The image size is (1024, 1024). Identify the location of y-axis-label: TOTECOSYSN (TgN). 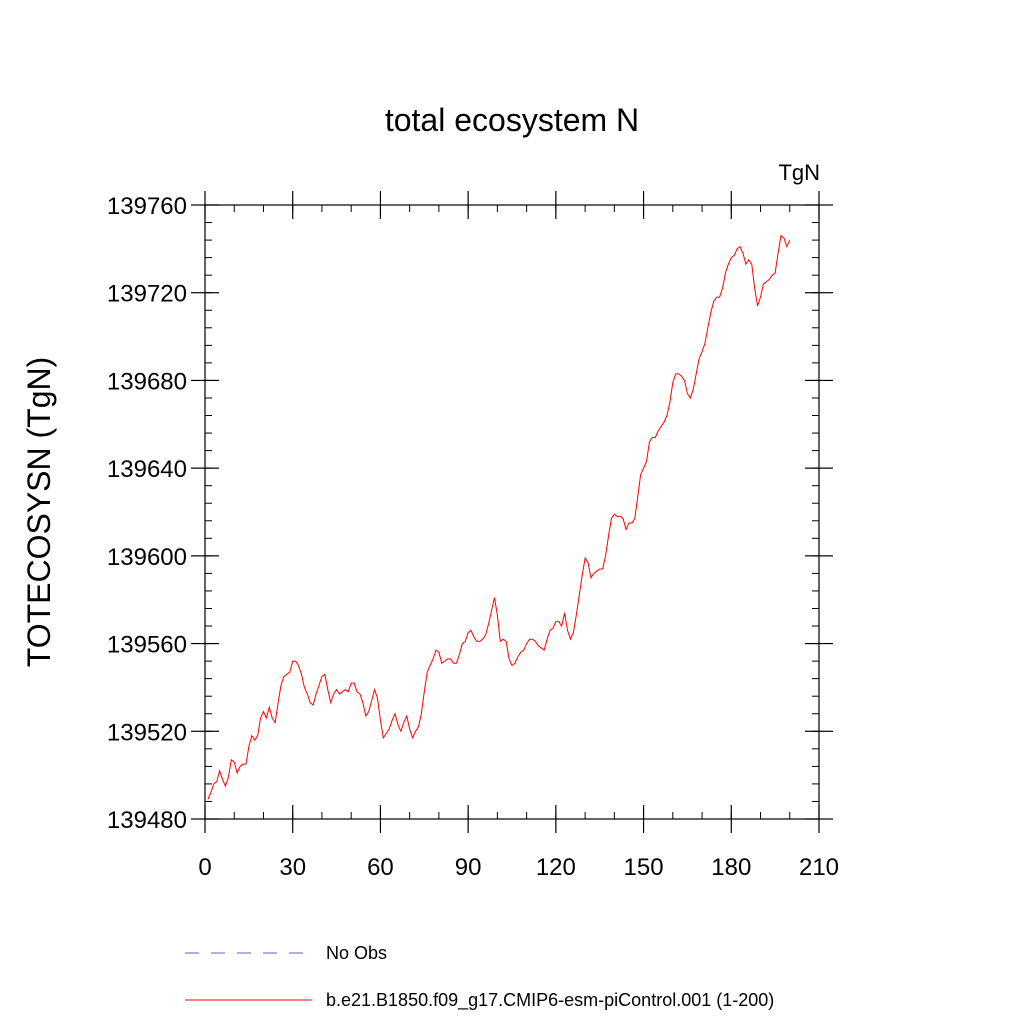
(39, 512).